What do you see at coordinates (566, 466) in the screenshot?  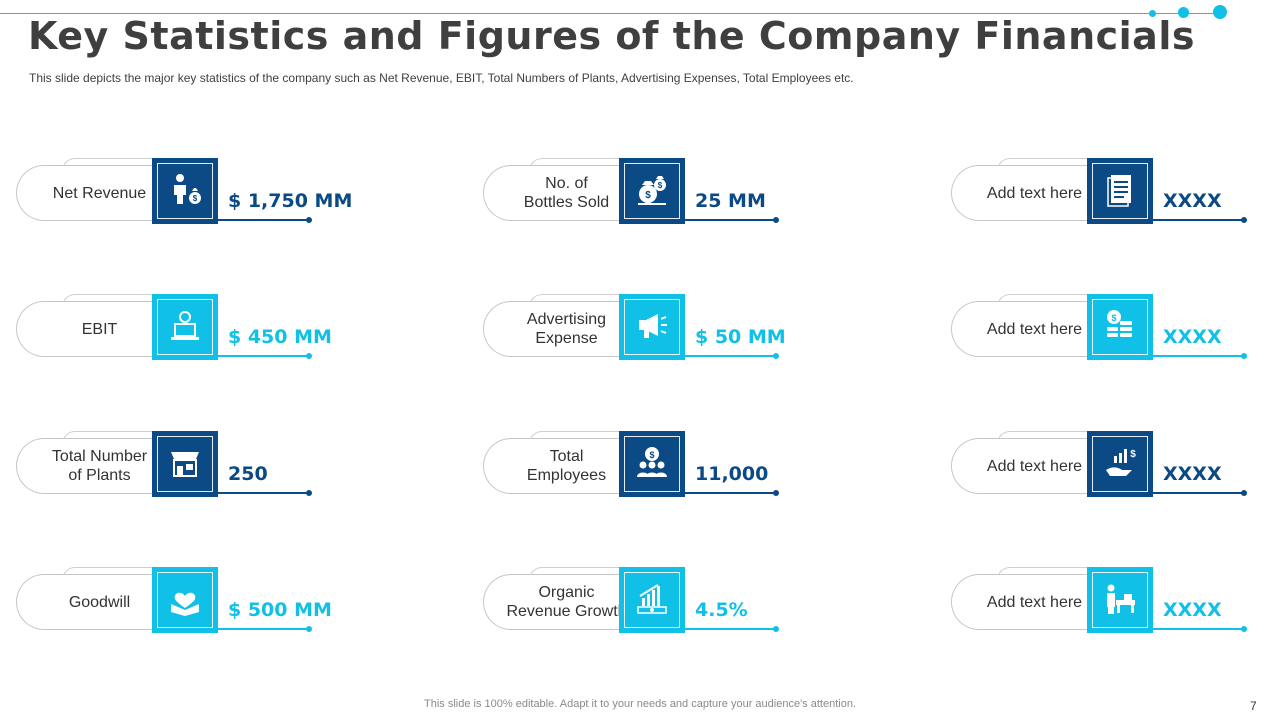 I see `stat-label: Total Employees` at bounding box center [566, 466].